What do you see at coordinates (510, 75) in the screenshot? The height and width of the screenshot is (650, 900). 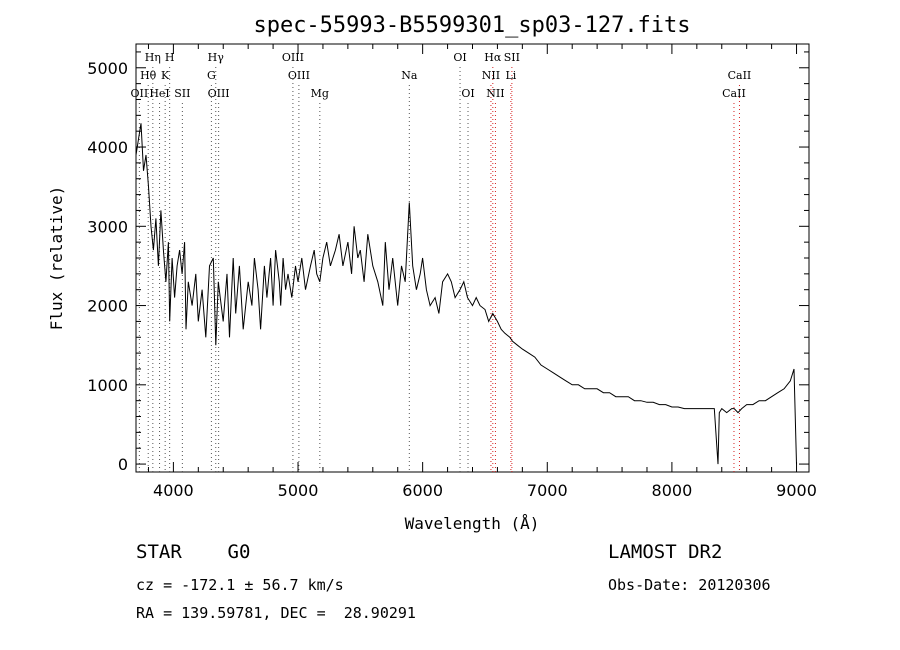 I see `spectral-line-label: Li` at bounding box center [510, 75].